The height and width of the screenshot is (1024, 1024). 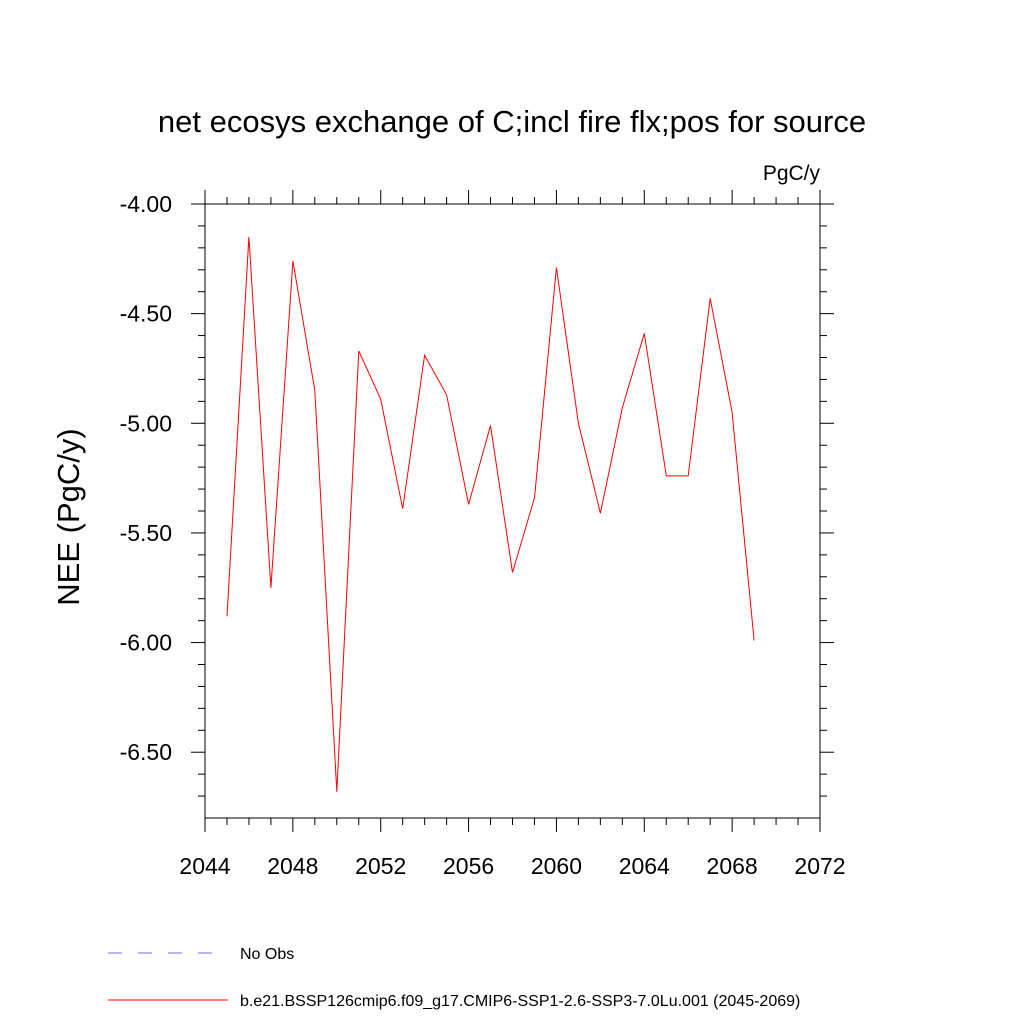 I want to click on x-tick-label: 2068, so click(x=732, y=866).